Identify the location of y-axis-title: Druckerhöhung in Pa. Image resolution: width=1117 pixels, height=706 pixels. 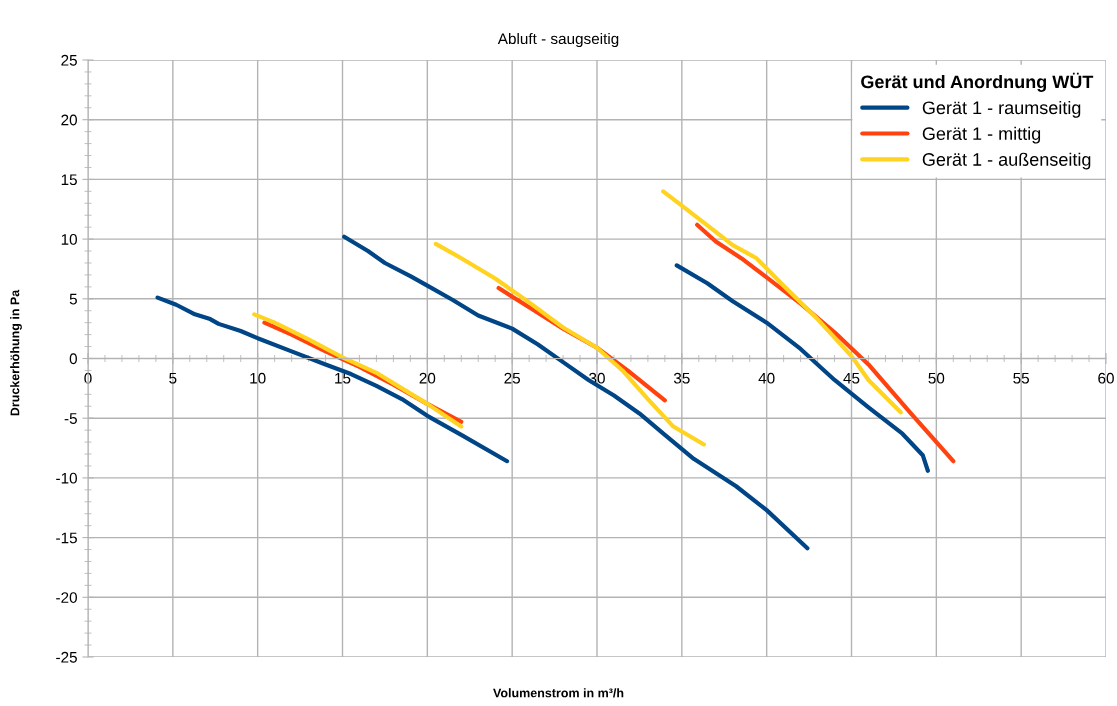
(16, 352).